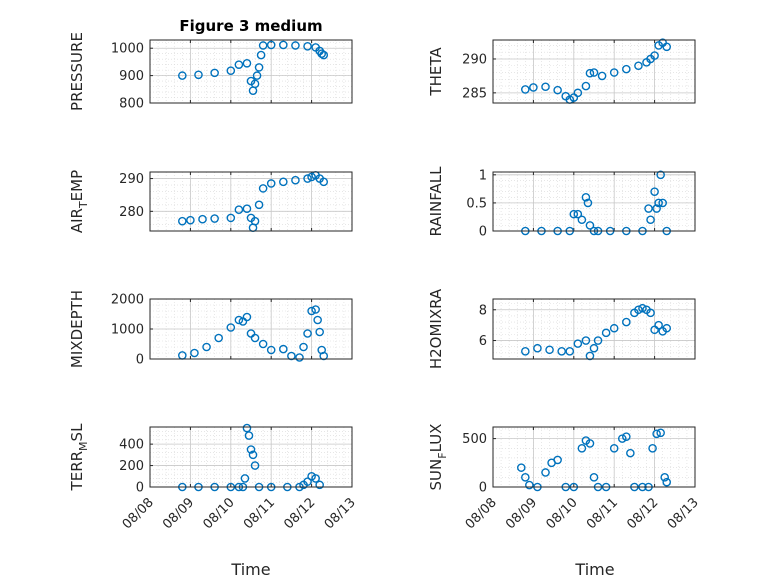  What do you see at coordinates (250, 26) in the screenshot?
I see `figure-title: Figure 3 medium` at bounding box center [250, 26].